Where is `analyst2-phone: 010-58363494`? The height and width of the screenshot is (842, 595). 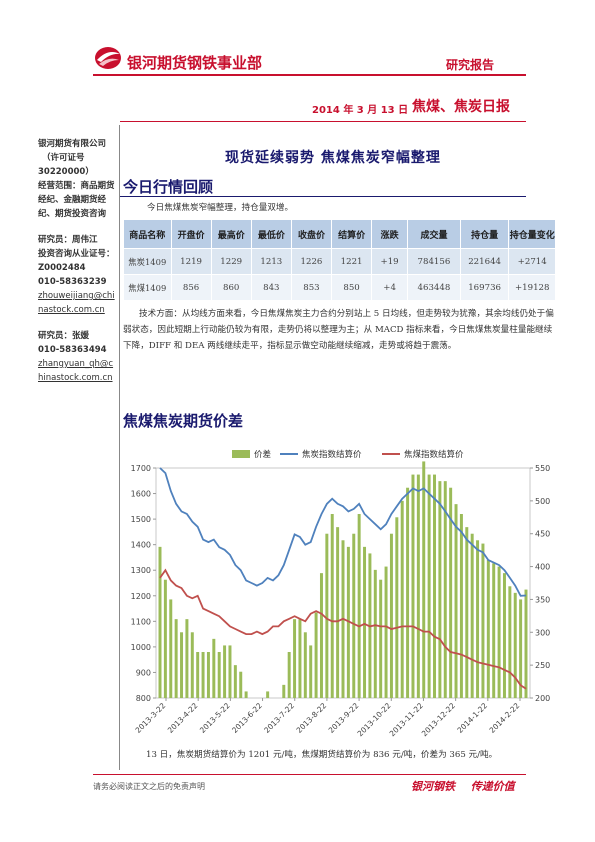
analyst2-phone: 010-58363494 is located at coordinates (72, 350).